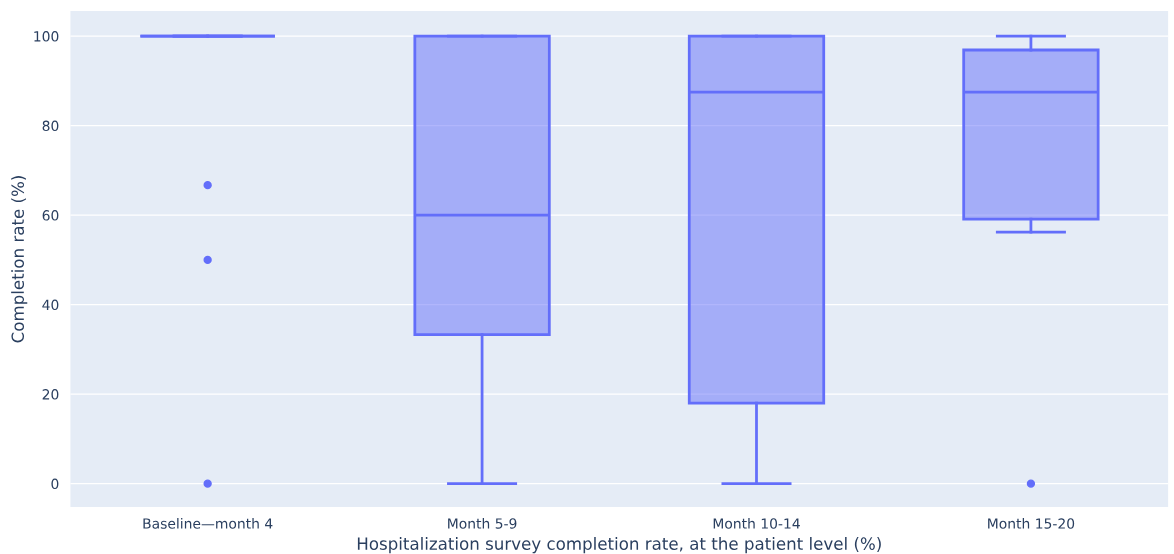  What do you see at coordinates (50, 126) in the screenshot?
I see `y-tick-label: 80` at bounding box center [50, 126].